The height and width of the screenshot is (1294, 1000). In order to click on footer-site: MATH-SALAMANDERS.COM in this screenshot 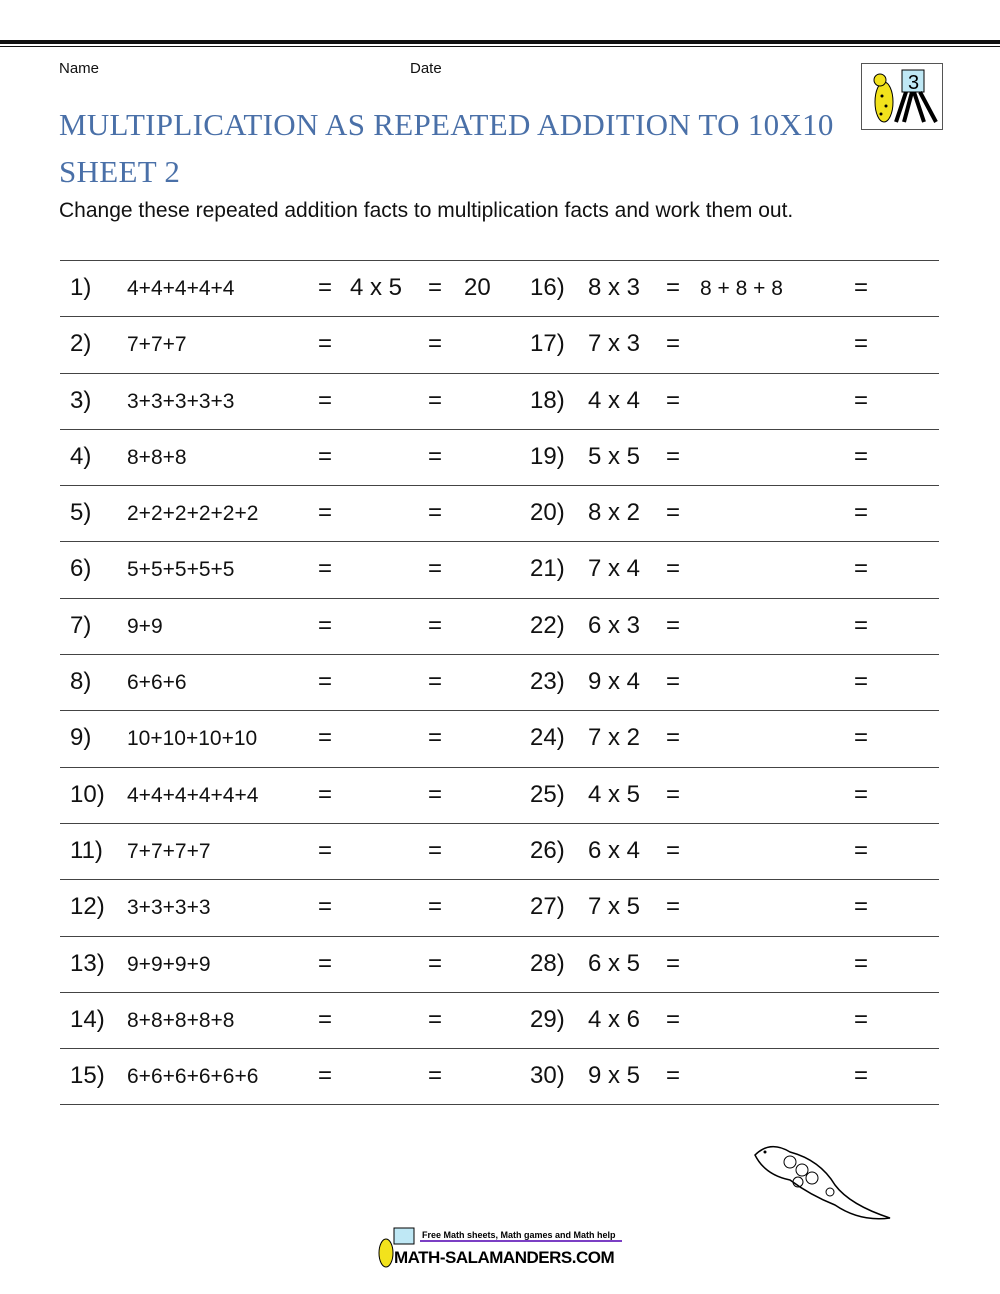, I will do `click(504, 1257)`.